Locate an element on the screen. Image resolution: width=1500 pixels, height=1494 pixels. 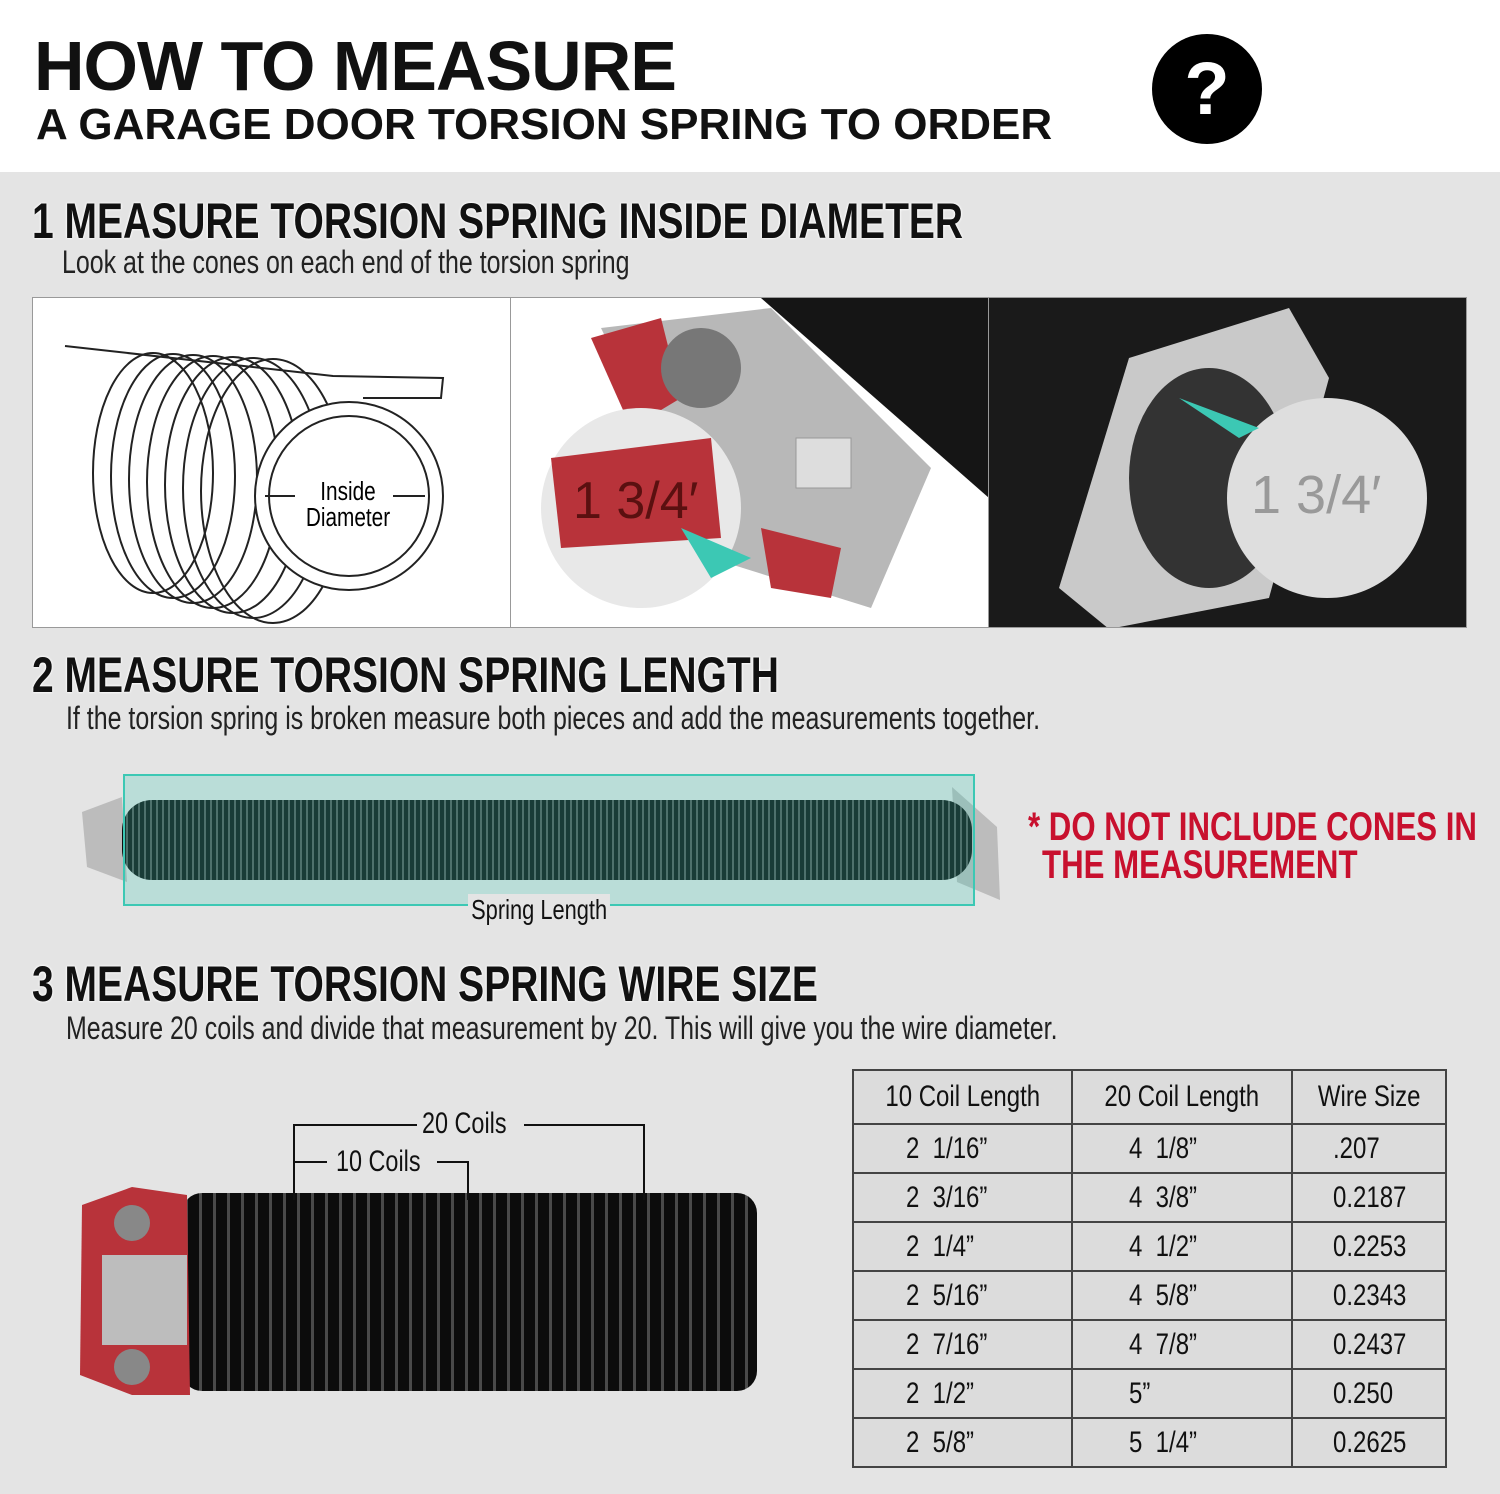
step1-title: 1 MEASURE TORSION SPRING INSIDE DIAMETER is located at coordinates (498, 221).